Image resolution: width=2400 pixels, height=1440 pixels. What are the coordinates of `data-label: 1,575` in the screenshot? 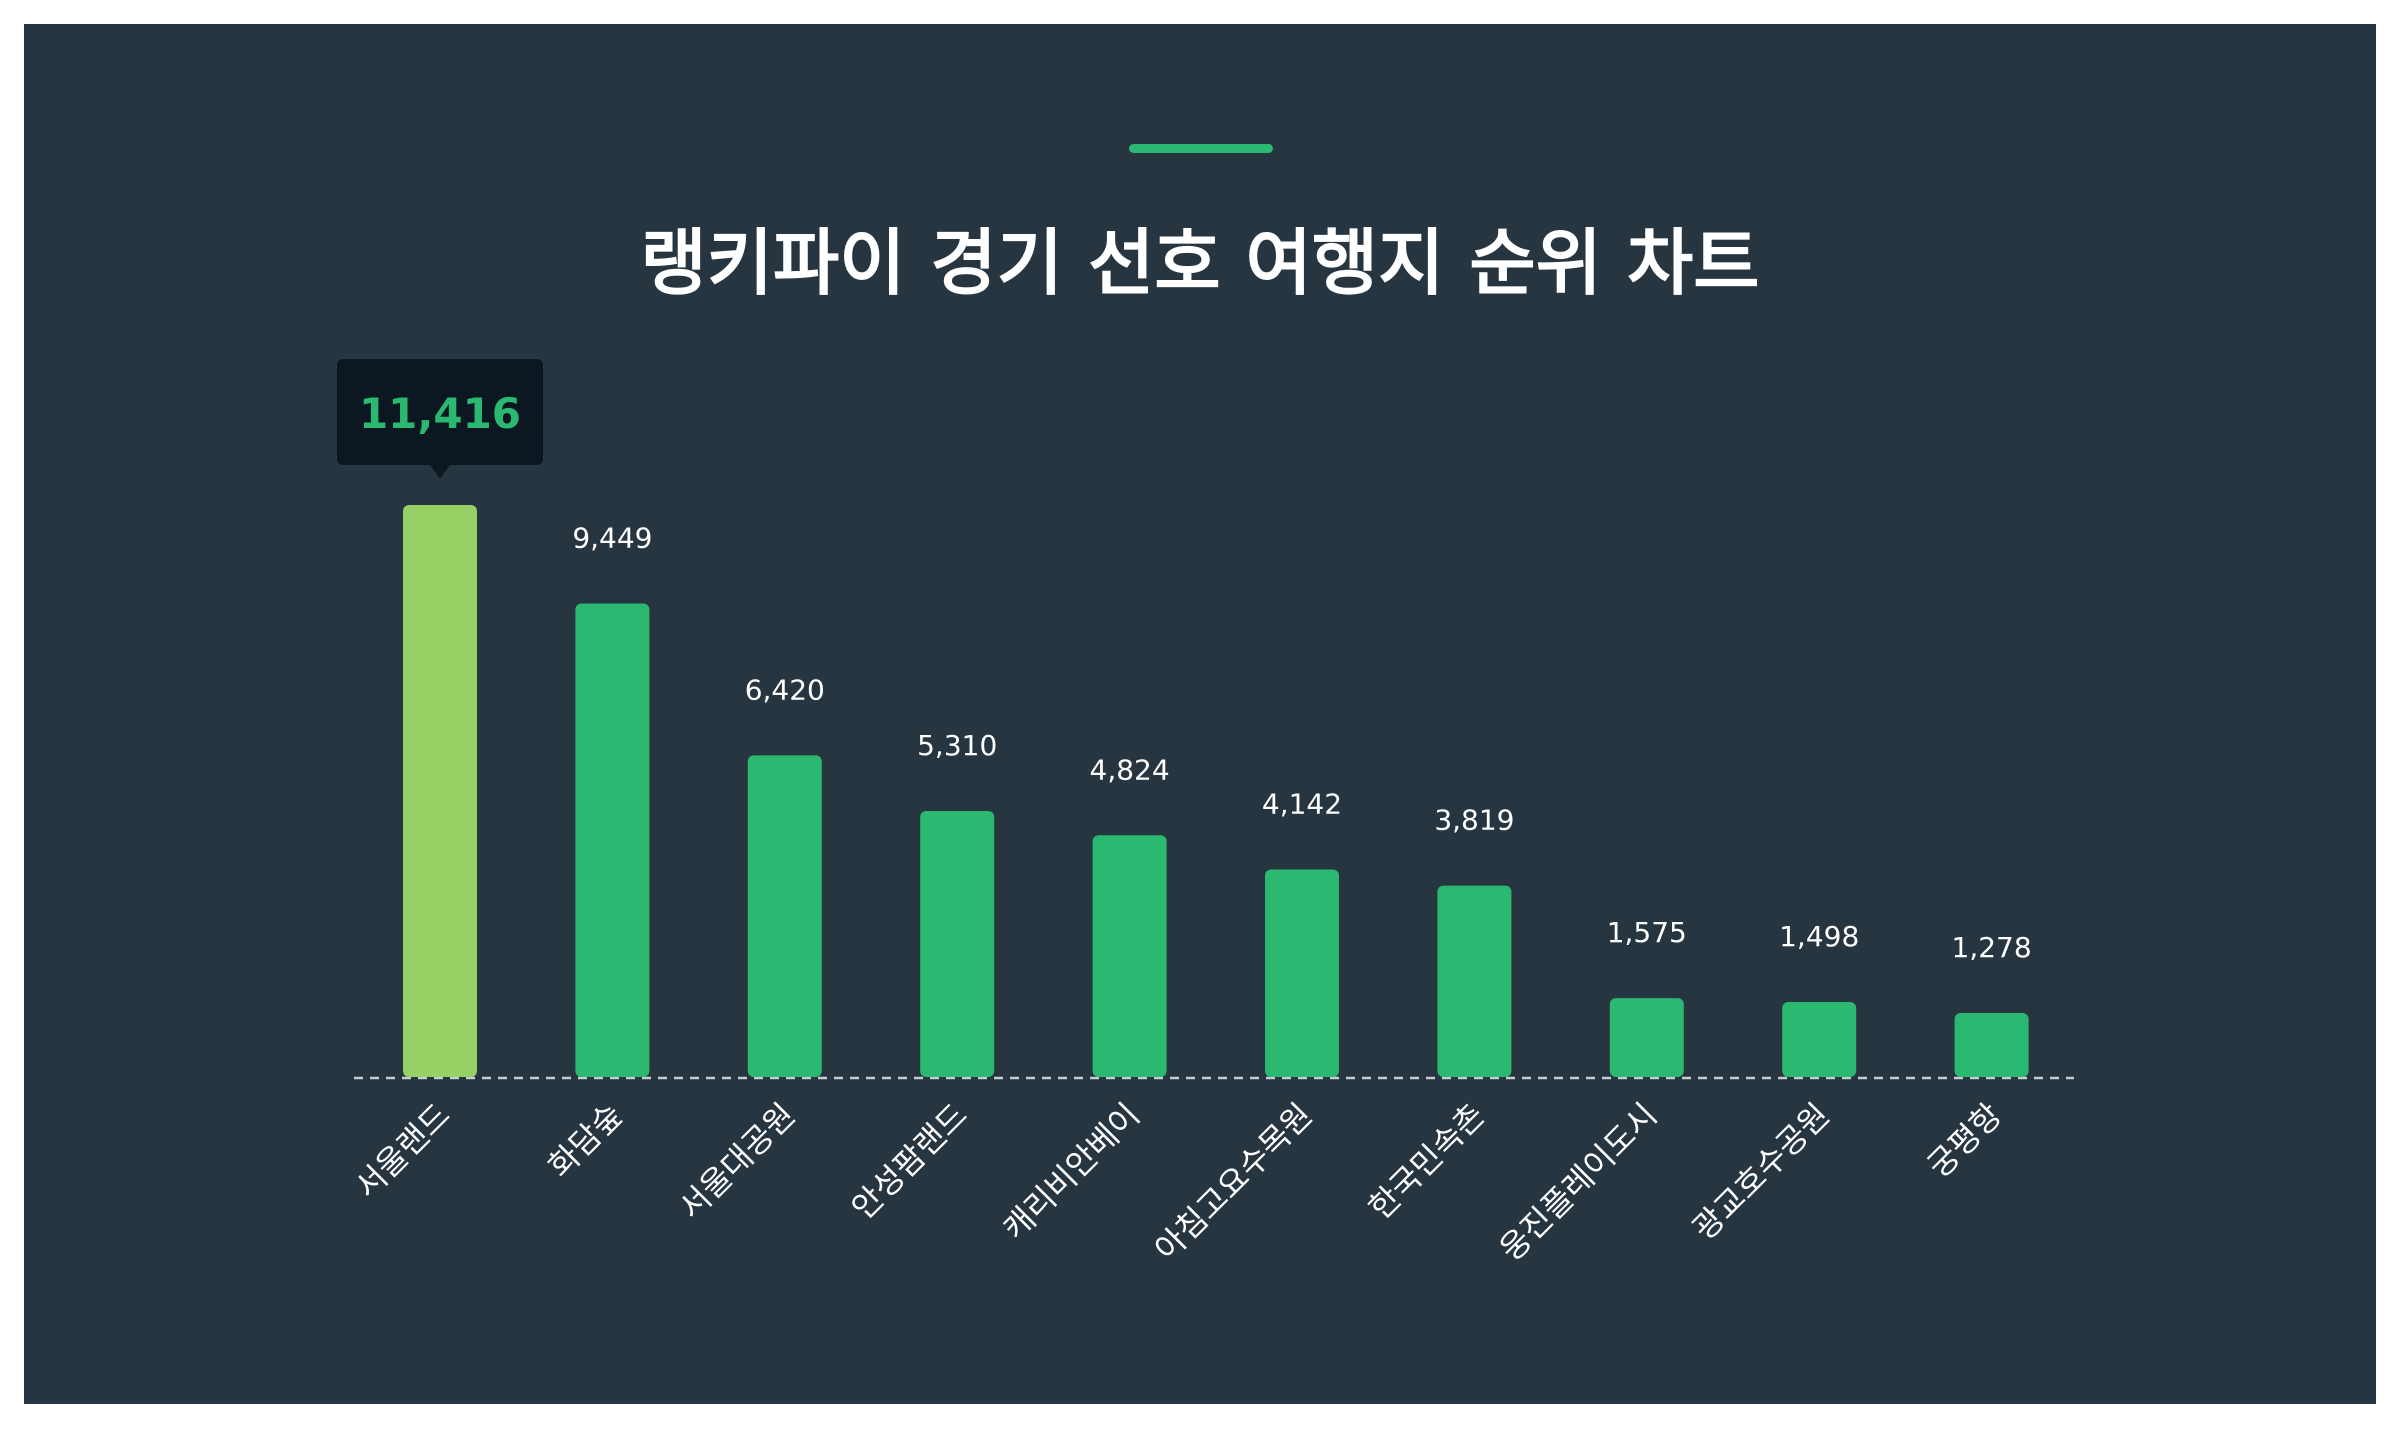 It's located at (1647, 932).